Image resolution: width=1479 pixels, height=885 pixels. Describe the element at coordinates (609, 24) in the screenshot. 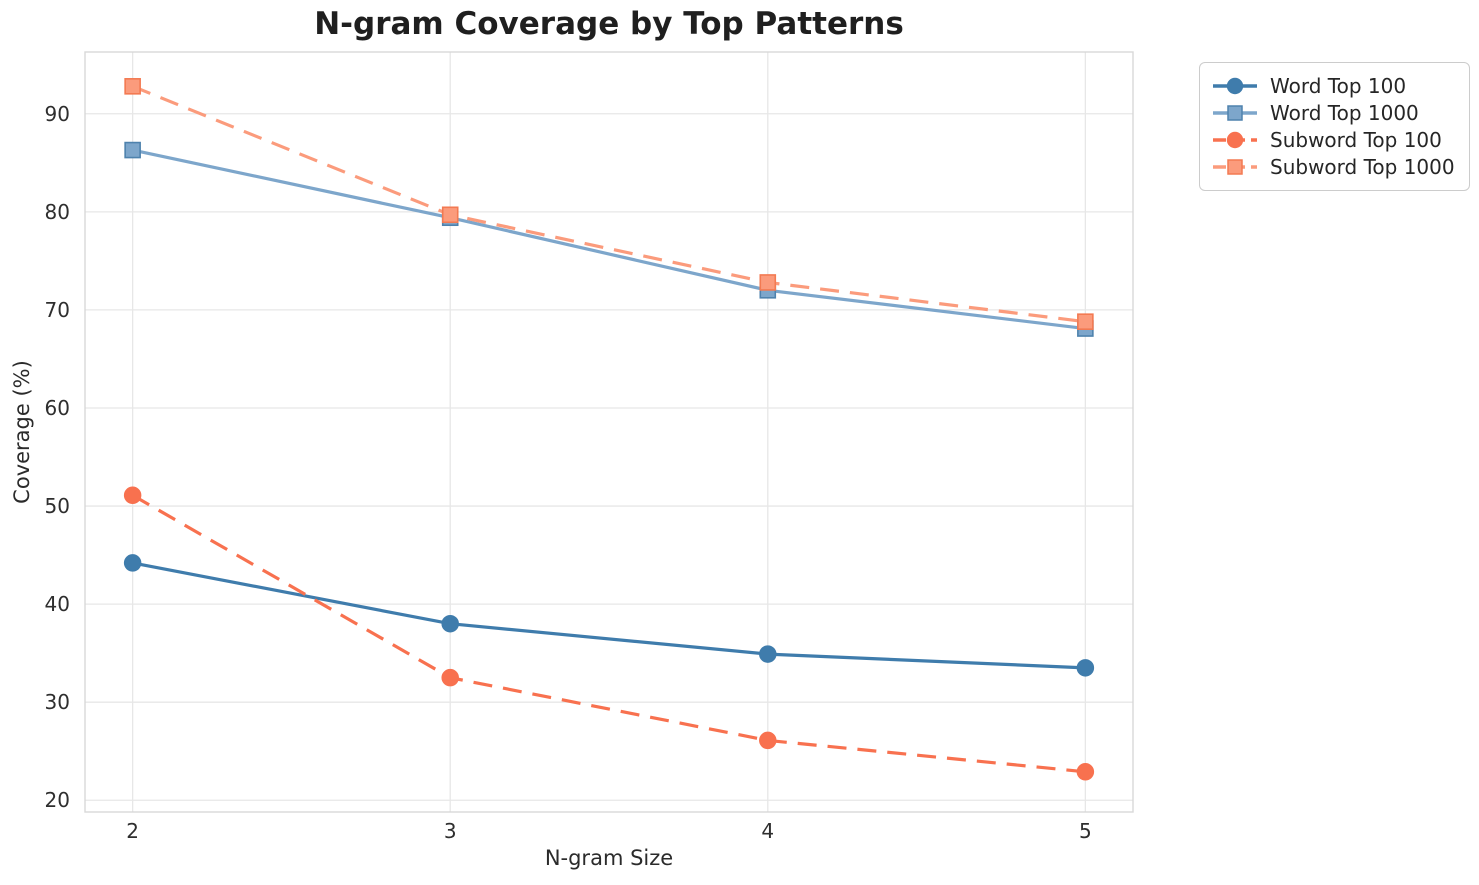

I see `chart-title: N-gram Coverage by Top Patterns` at that location.